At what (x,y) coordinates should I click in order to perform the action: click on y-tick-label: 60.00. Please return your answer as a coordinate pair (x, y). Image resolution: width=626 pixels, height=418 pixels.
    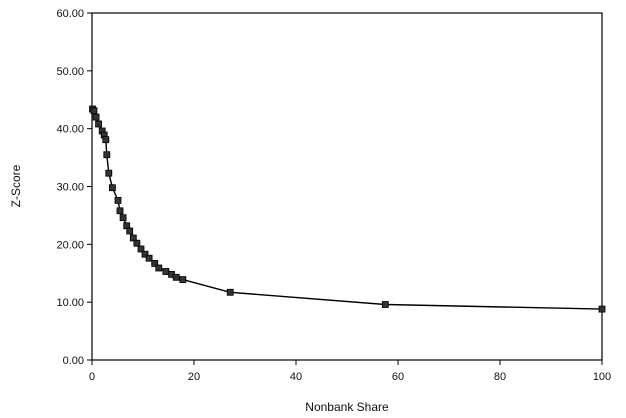
    Looking at the image, I should click on (70, 14).